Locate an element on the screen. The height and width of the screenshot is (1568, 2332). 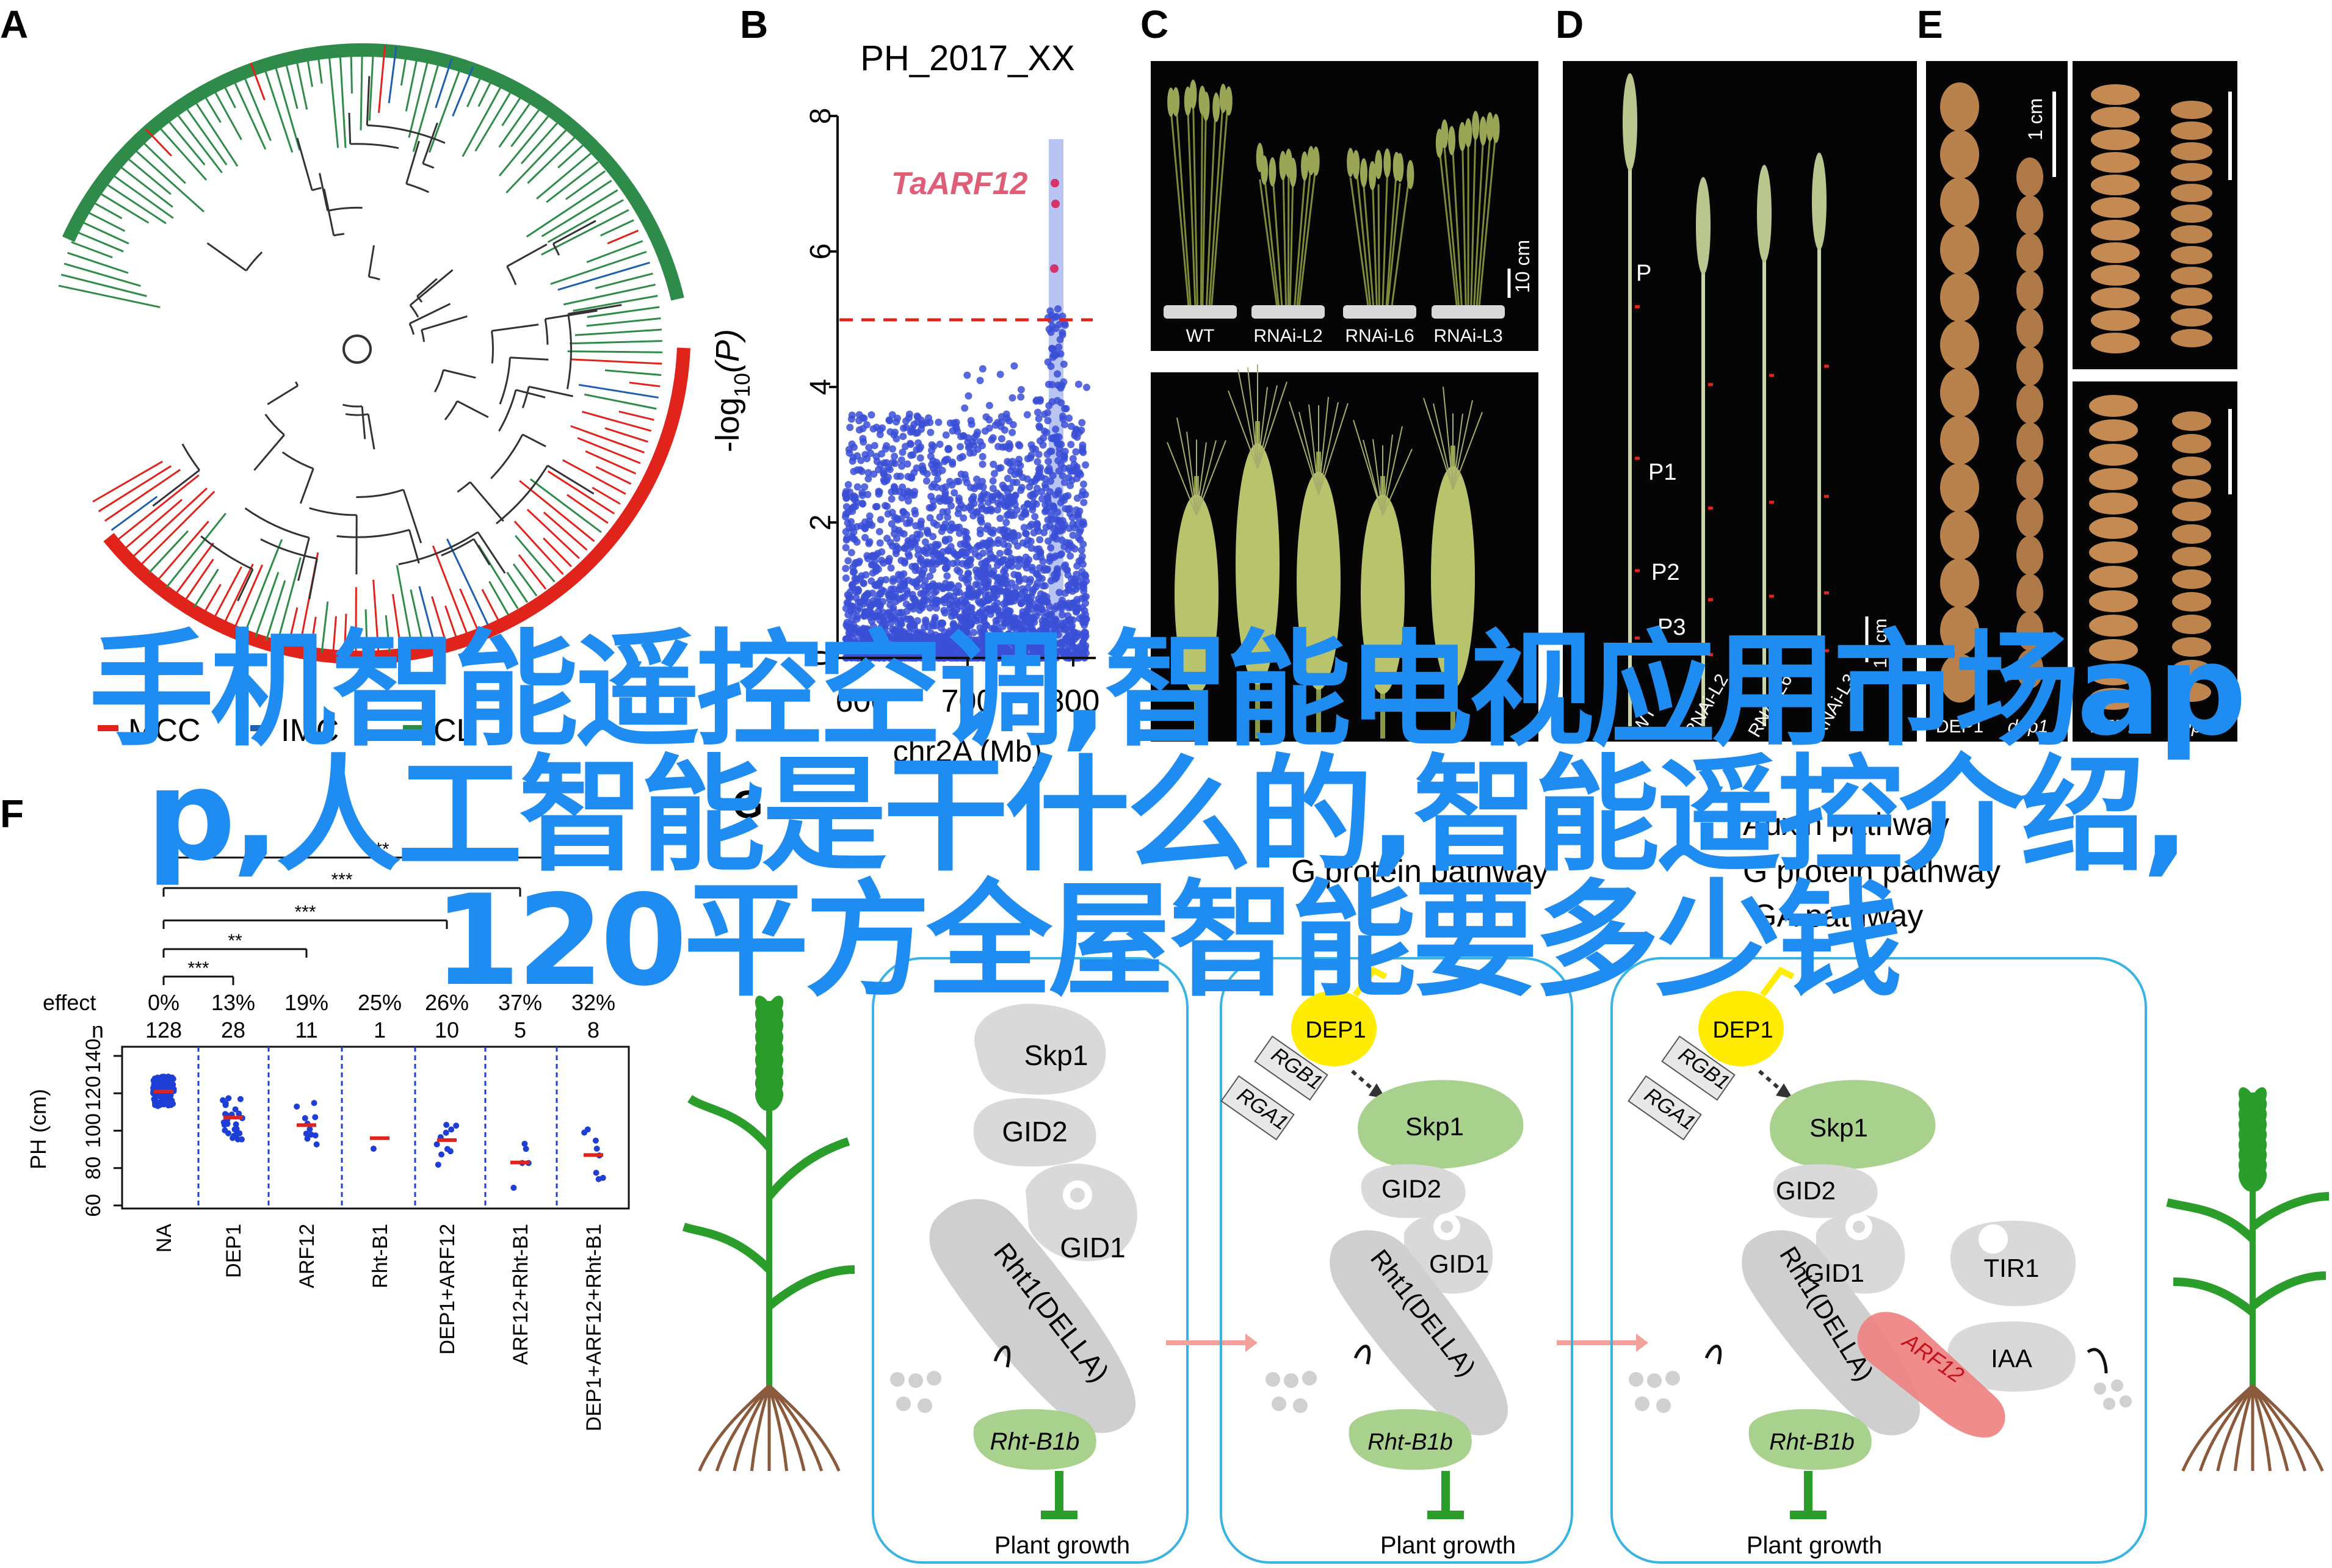
n-value: 11 is located at coordinates (306, 1029).